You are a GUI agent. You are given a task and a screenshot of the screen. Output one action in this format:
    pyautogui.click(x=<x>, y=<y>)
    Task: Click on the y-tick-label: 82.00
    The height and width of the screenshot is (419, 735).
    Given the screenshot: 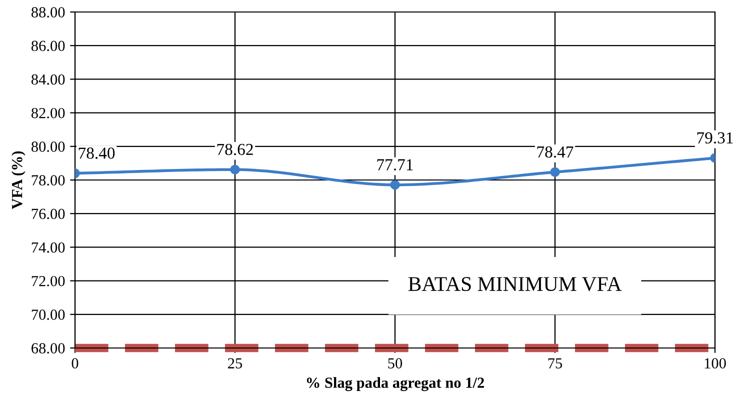 What is the action you would take?
    pyautogui.click(x=48, y=113)
    